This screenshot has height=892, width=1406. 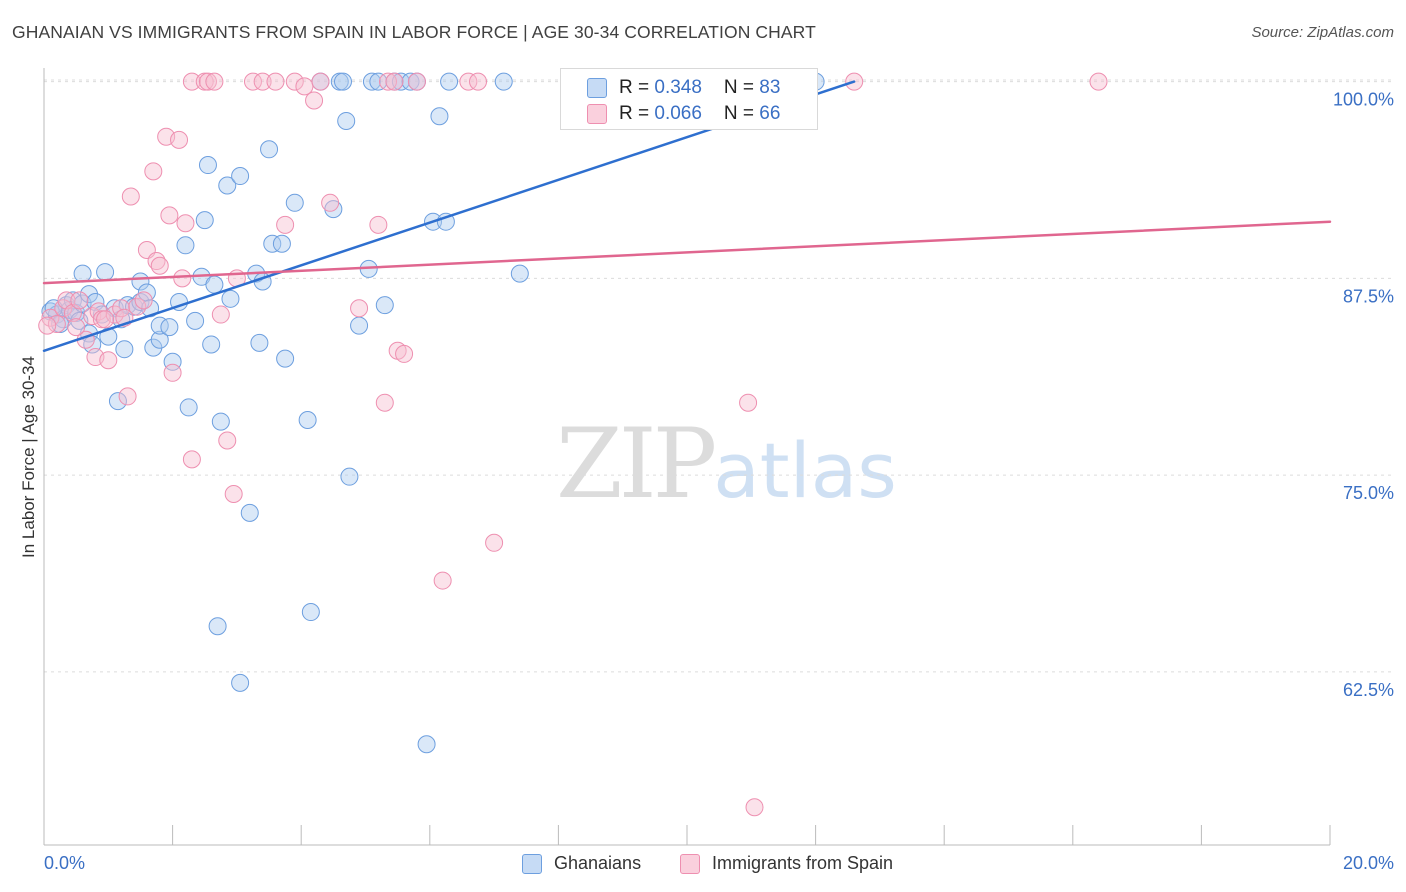 I want to click on watermark-zip: ZIP, so click(x=636, y=464).